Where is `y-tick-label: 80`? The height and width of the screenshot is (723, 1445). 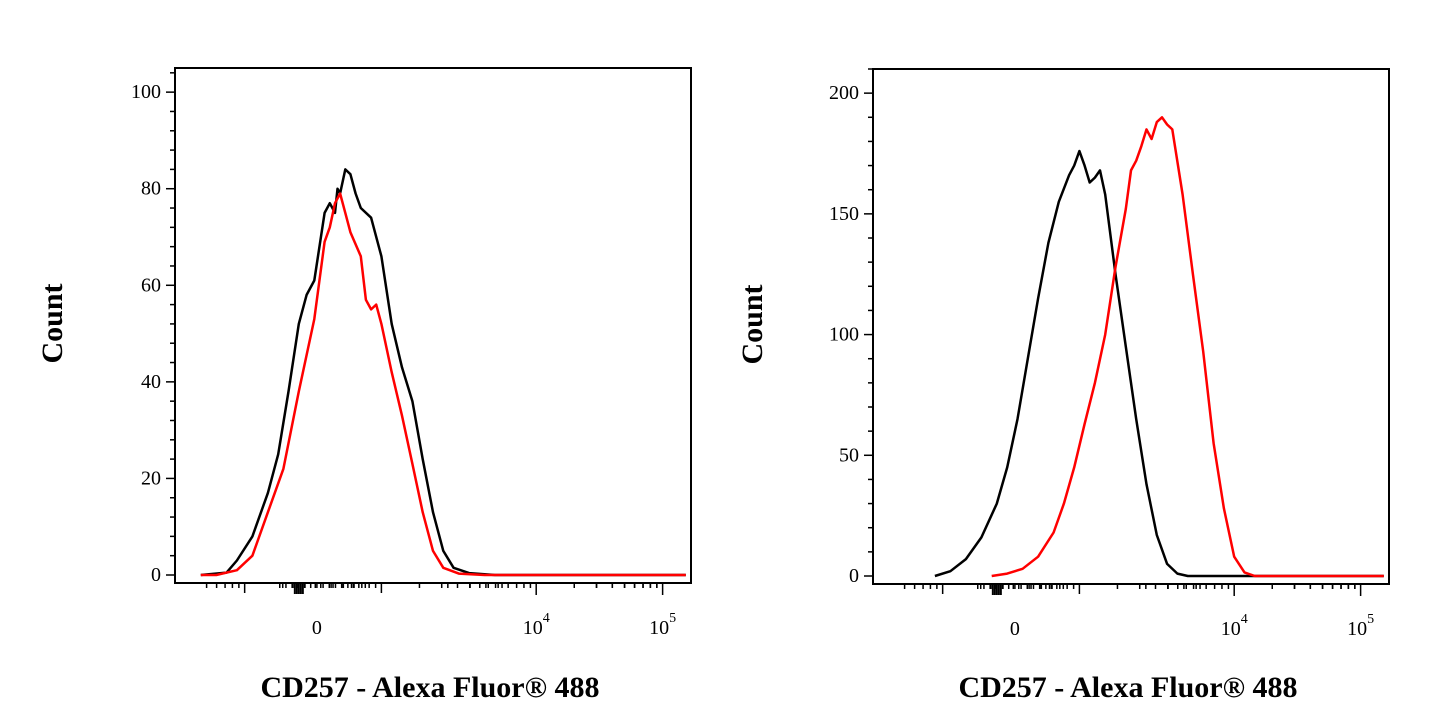 y-tick-label: 80 is located at coordinates (151, 189).